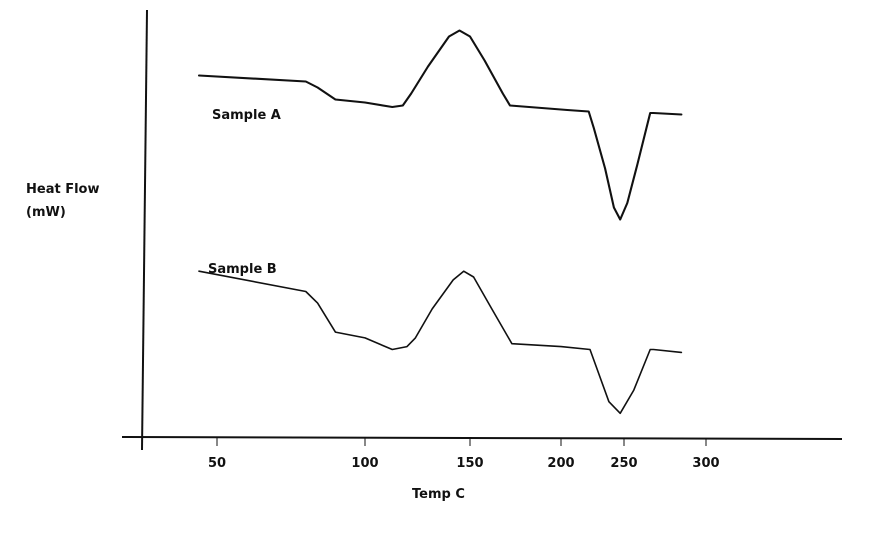  I want to click on y-axis-label-line1: Heat Flow, so click(63, 189).